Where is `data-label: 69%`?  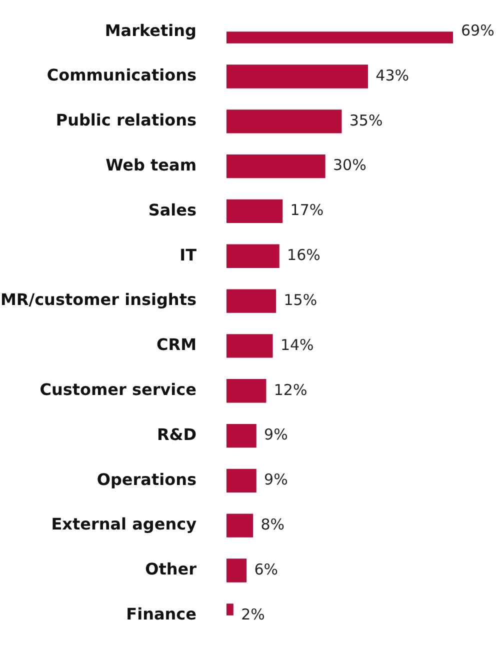 data-label: 69% is located at coordinates (477, 30).